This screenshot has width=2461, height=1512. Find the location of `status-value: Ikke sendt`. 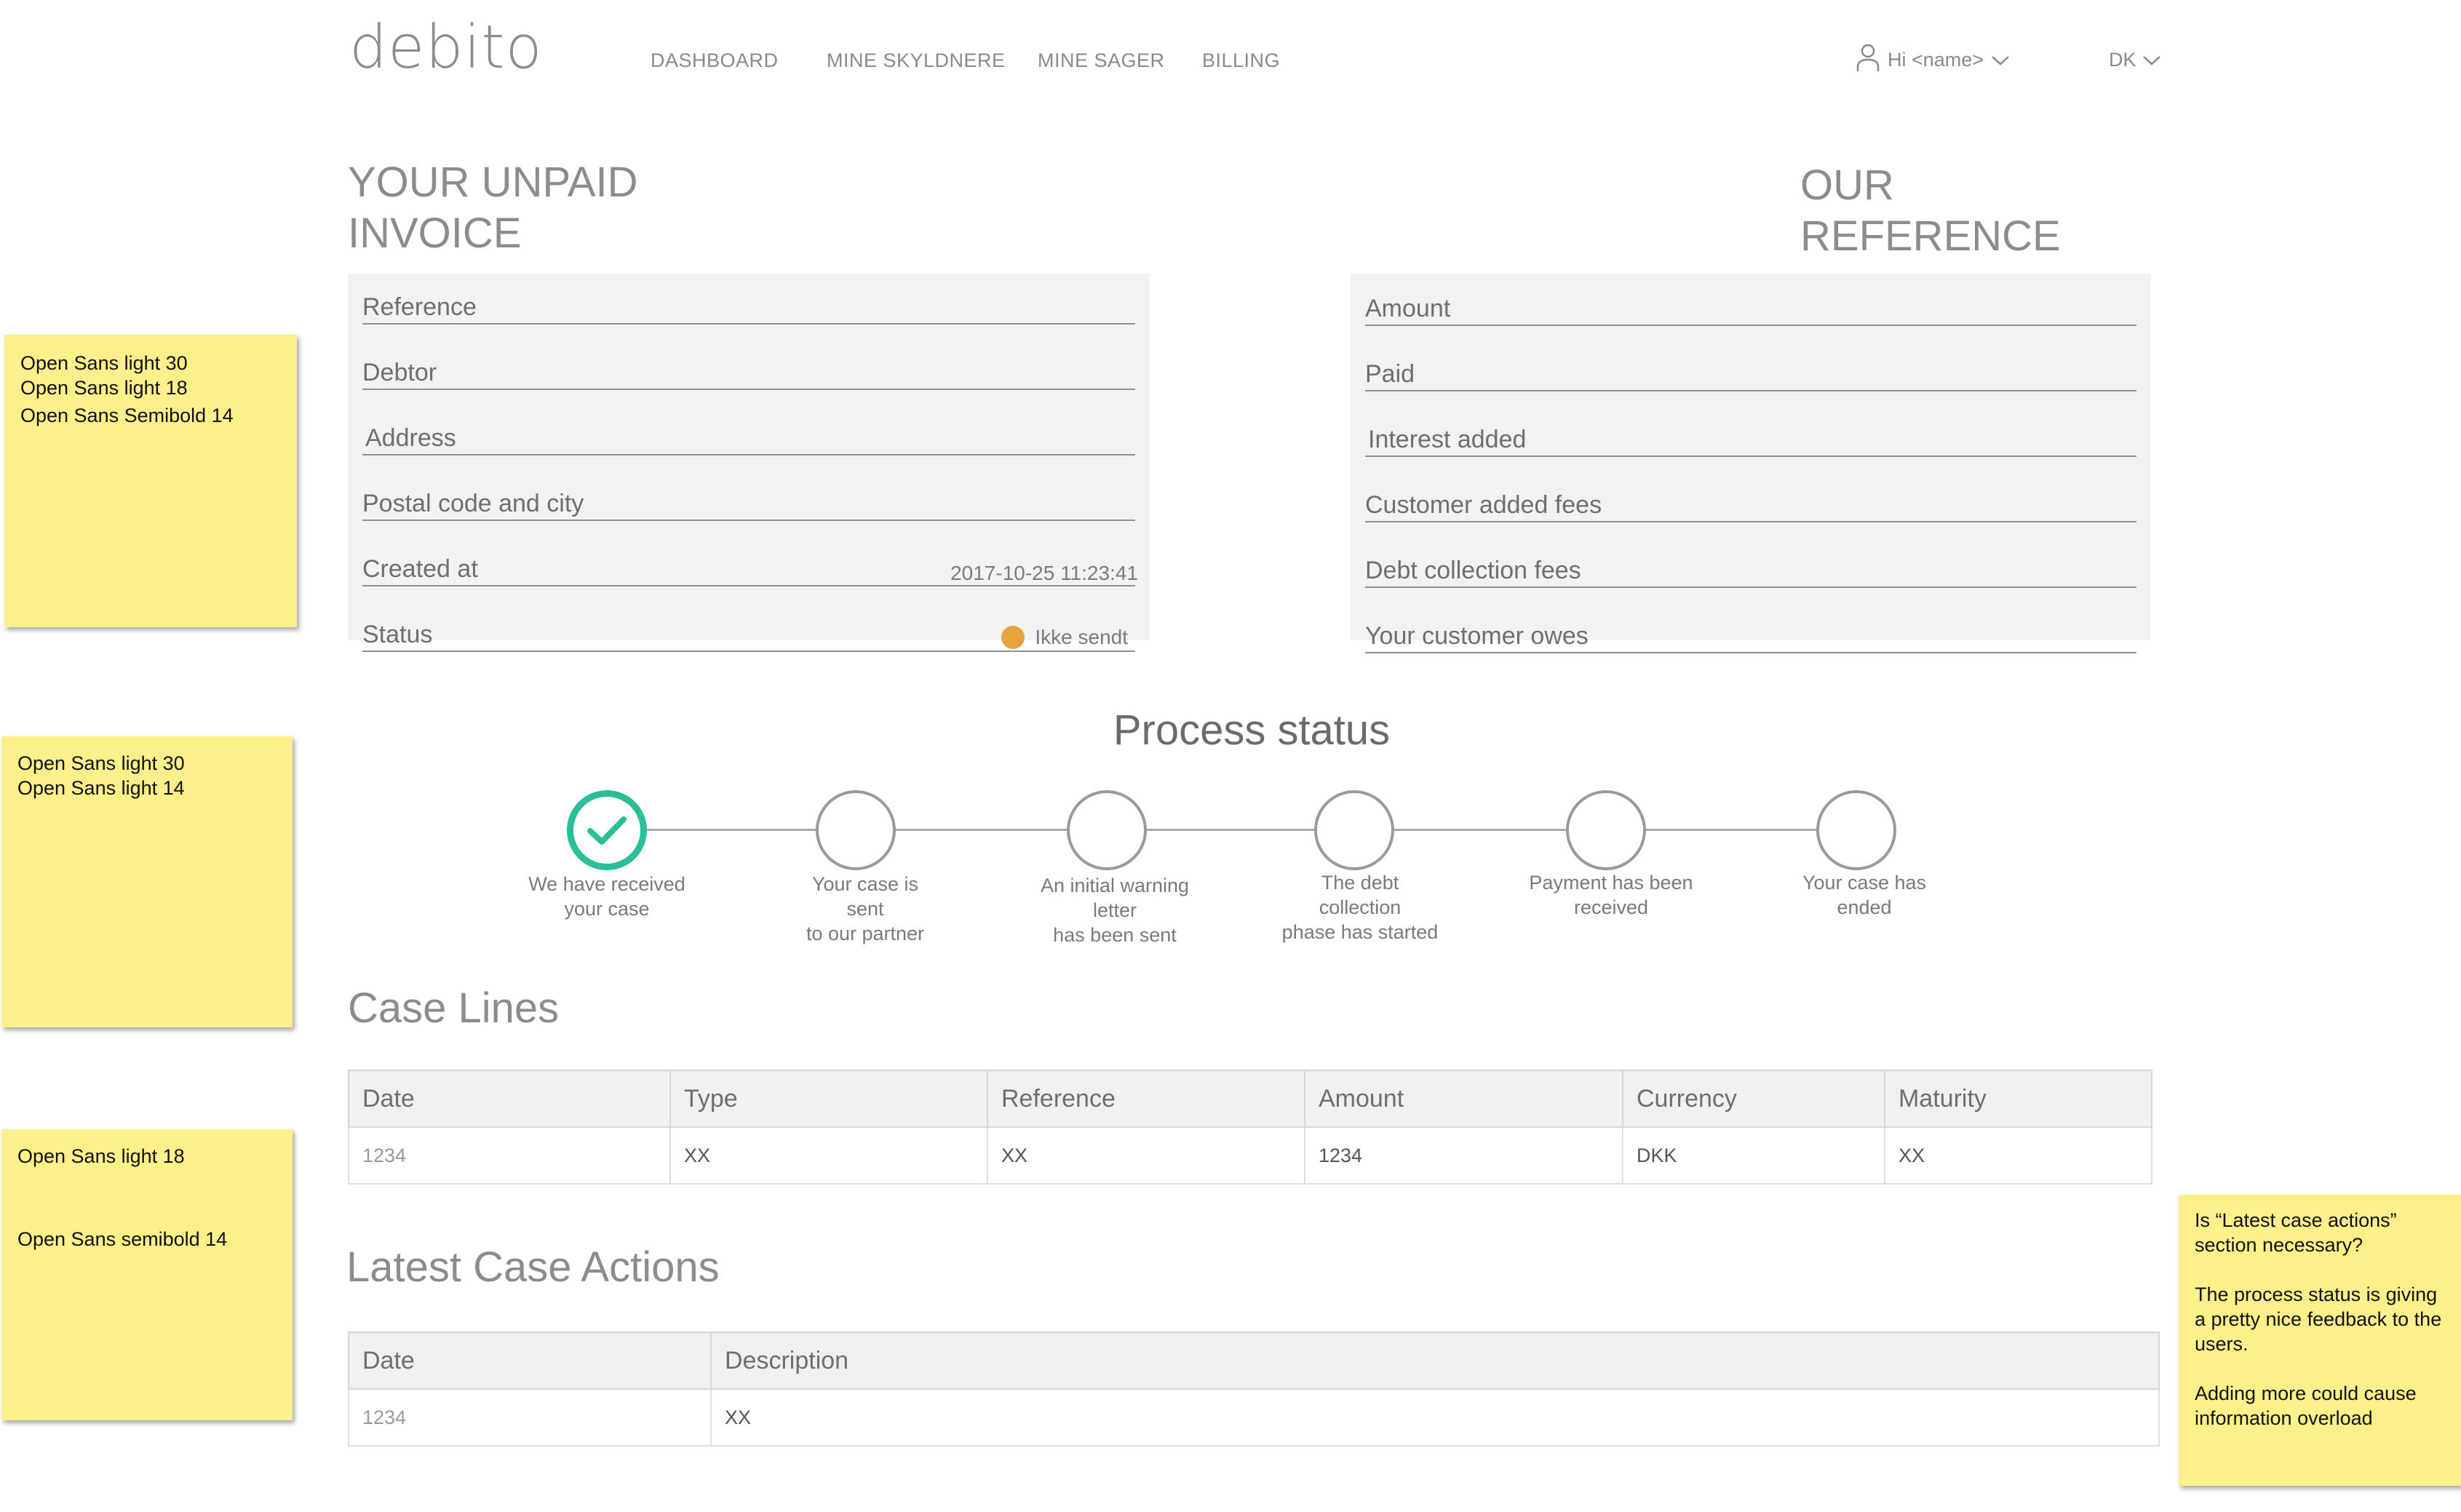

status-value: Ikke sendt is located at coordinates (1081, 637).